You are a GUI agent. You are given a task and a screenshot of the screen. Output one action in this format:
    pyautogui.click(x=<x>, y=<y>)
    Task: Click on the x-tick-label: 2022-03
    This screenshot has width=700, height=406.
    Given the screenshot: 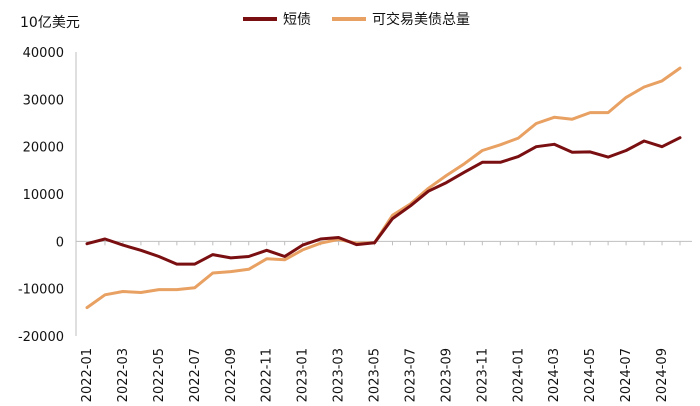 What is the action you would take?
    pyautogui.click(x=123, y=375)
    